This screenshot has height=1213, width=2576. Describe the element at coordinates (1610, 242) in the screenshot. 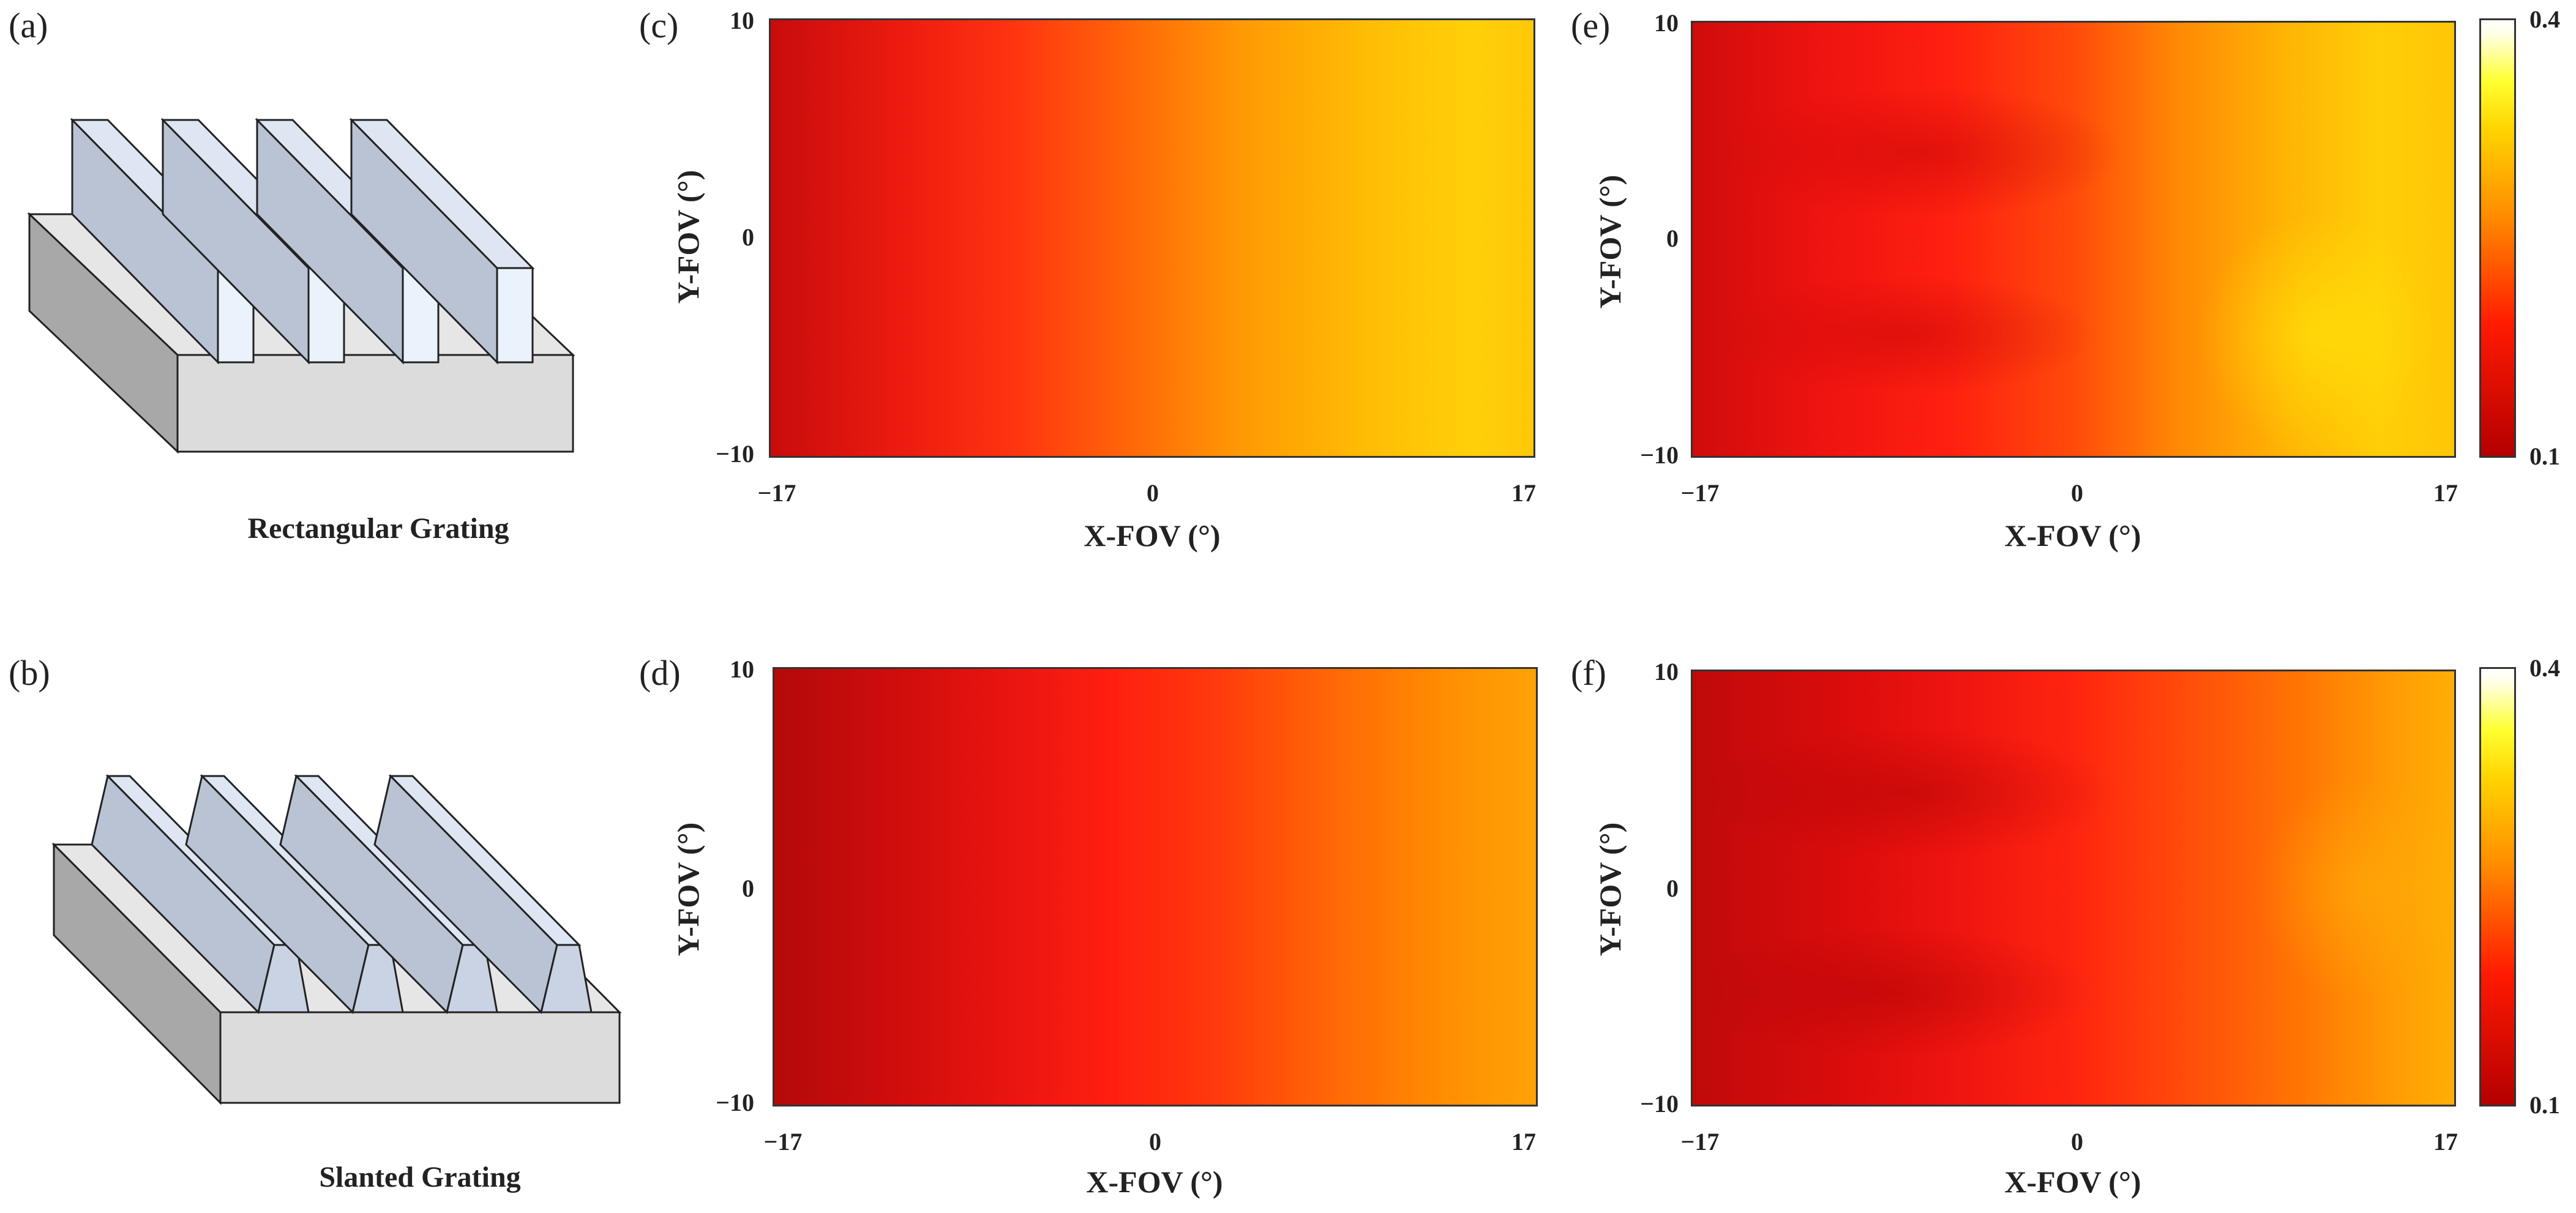

I see `ylabel-e: Y-FOV (°)` at that location.